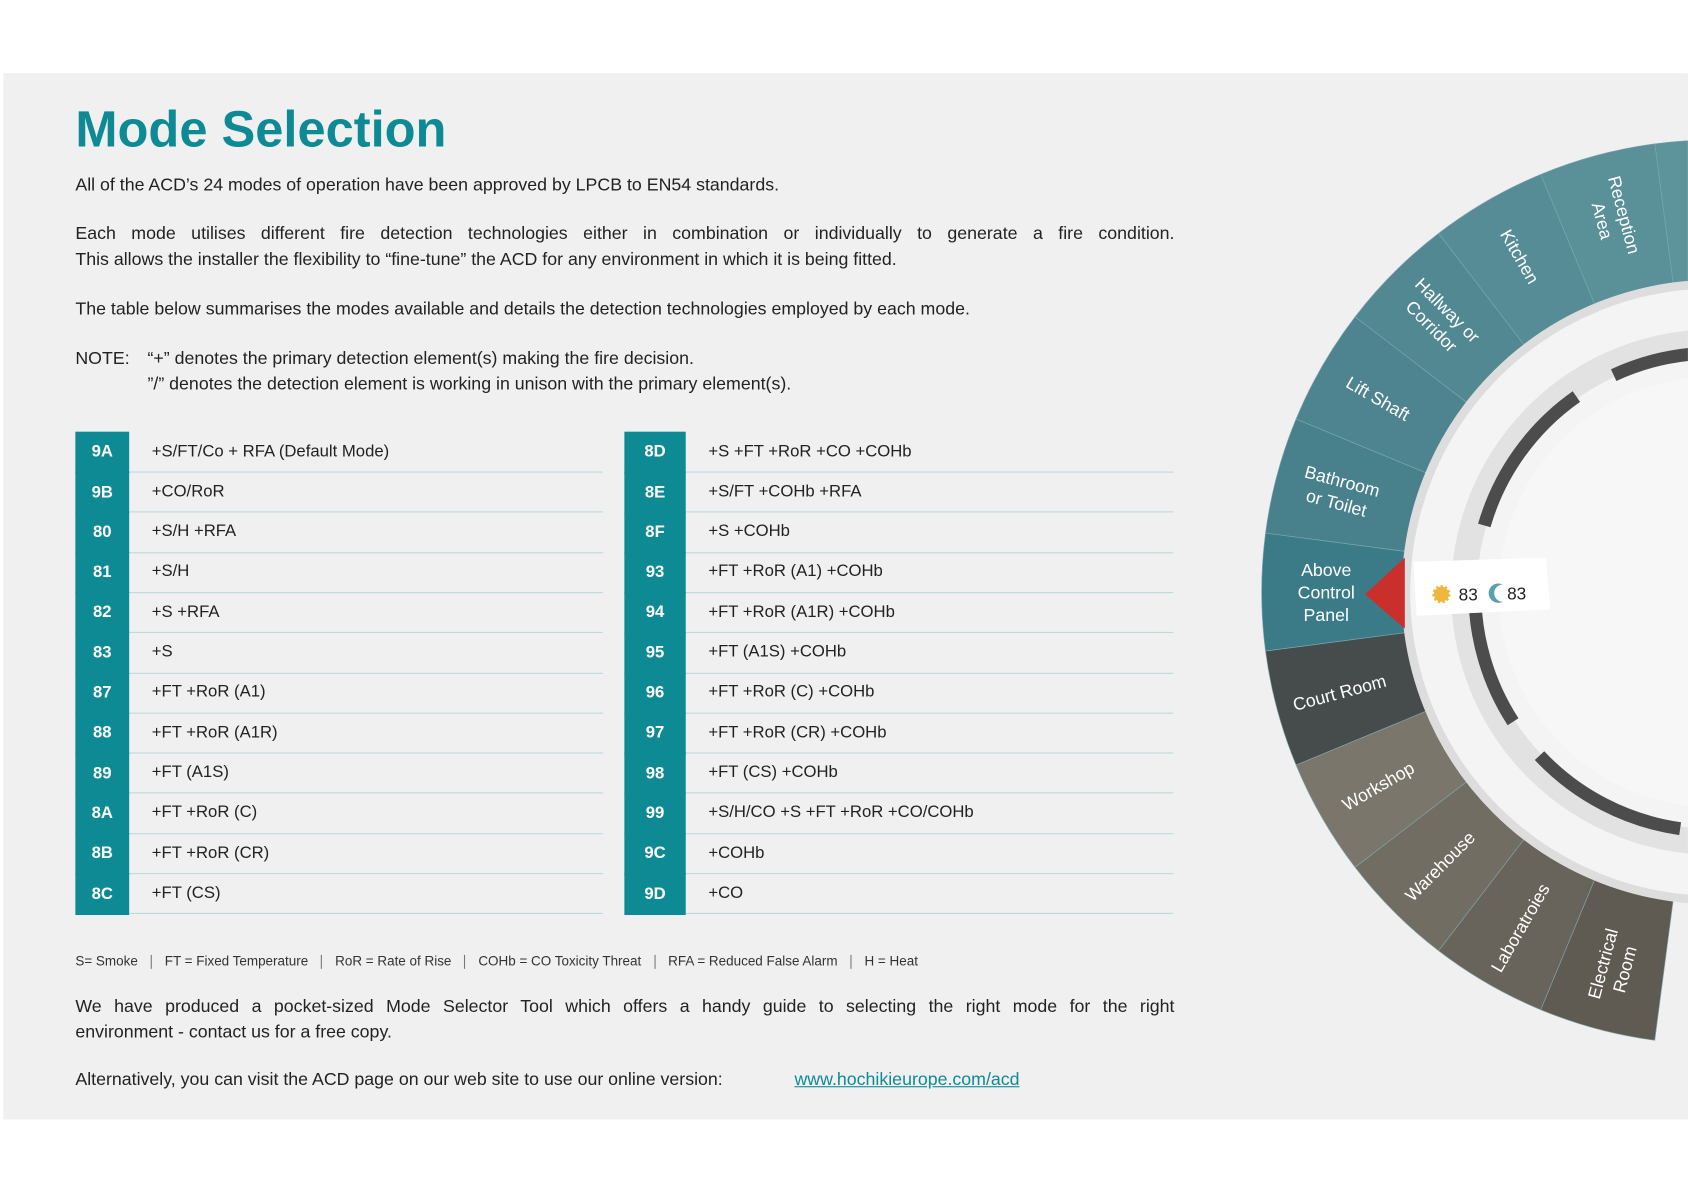  I want to click on mode-description: +FT +RoR (A1) +COHb, so click(795, 571).